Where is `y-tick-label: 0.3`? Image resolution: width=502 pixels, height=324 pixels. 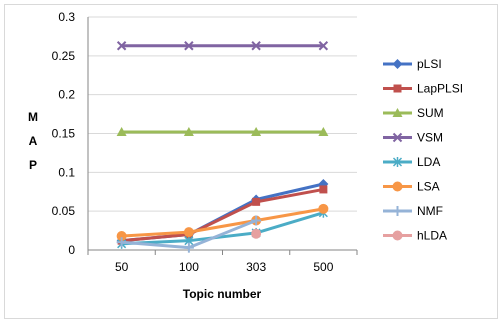
y-tick-label: 0.3 is located at coordinates (66, 17).